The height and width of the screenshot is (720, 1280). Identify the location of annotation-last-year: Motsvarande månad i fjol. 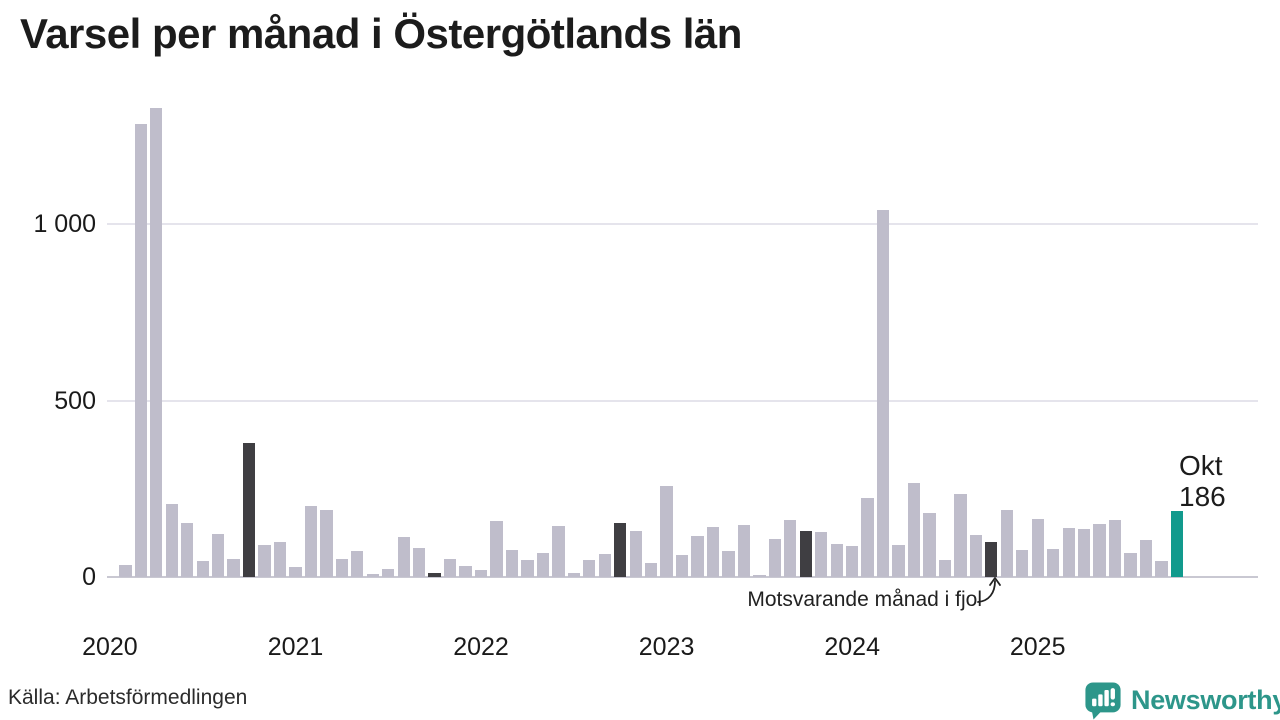
(864, 599).